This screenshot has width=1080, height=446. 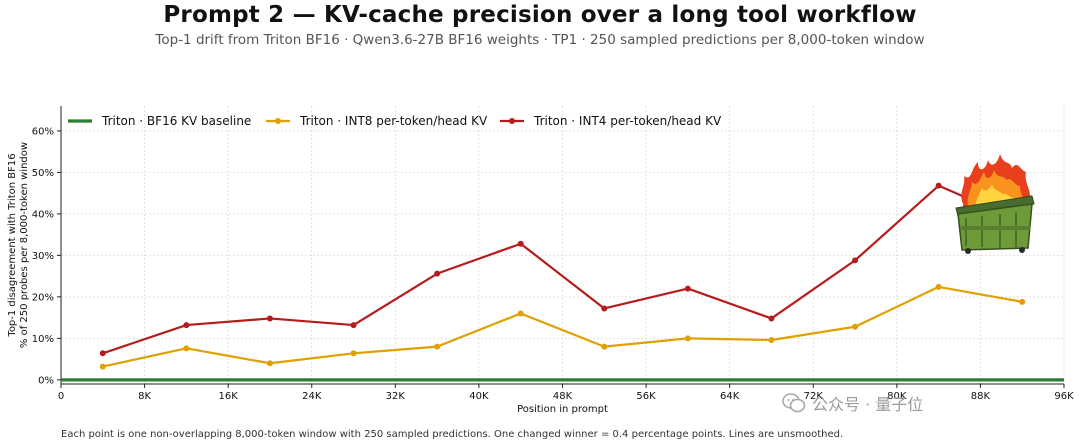 I want to click on y-tick-label: 0%, so click(x=46, y=380).